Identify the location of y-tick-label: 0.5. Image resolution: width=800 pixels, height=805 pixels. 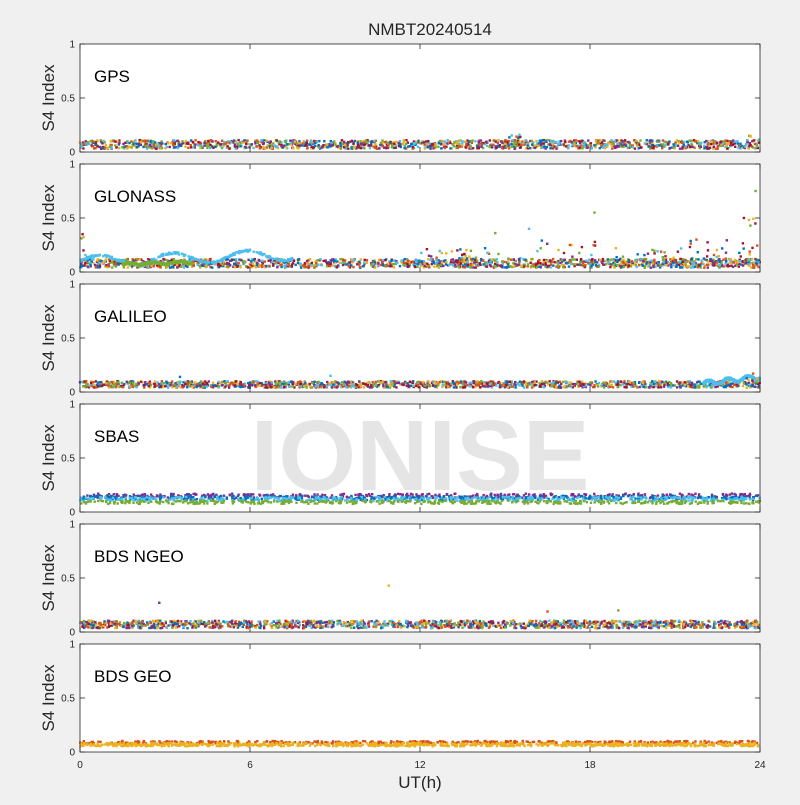
(68, 219).